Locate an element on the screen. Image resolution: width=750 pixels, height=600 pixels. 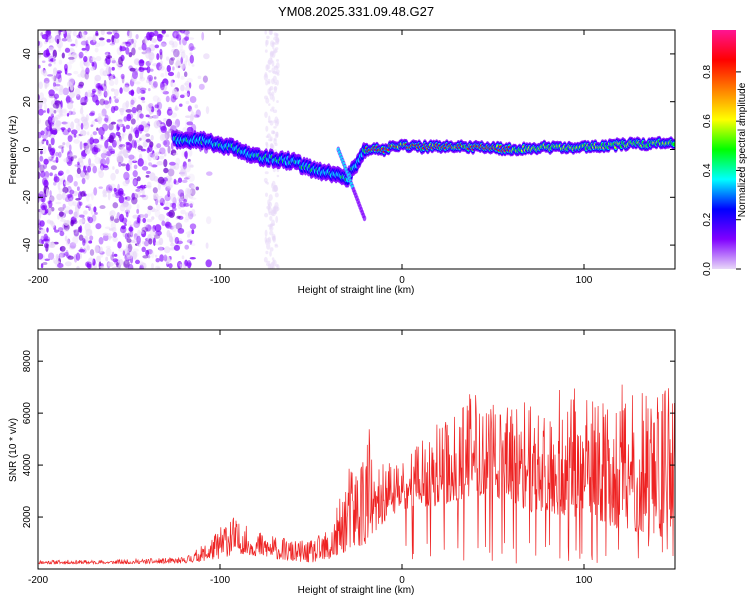
spectrogram-y-tick-label: 0 is located at coordinates (27, 149).